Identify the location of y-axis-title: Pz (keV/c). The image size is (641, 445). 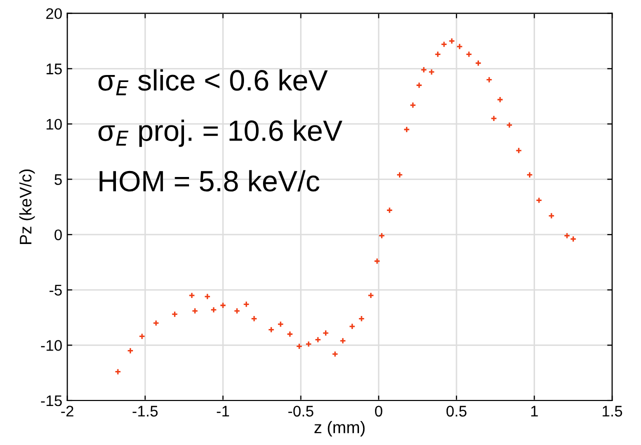
(27, 207).